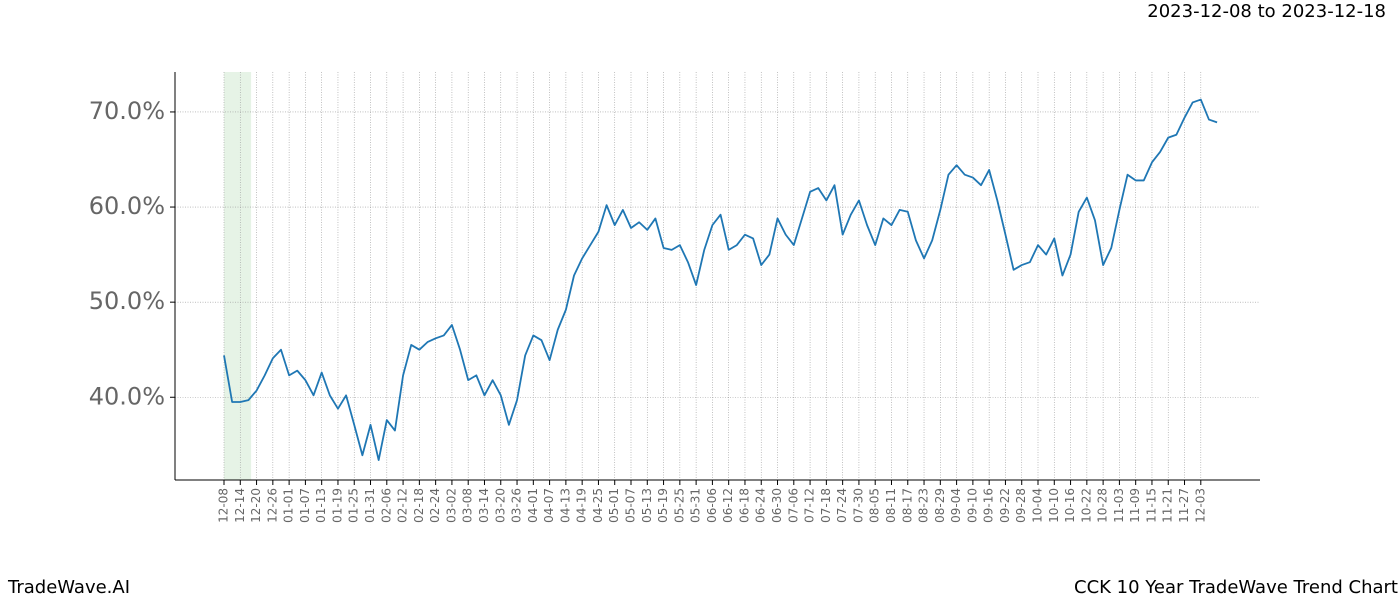 The image size is (1400, 604). What do you see at coordinates (1005, 505) in the screenshot?
I see `x-tick-label: 09-22` at bounding box center [1005, 505].